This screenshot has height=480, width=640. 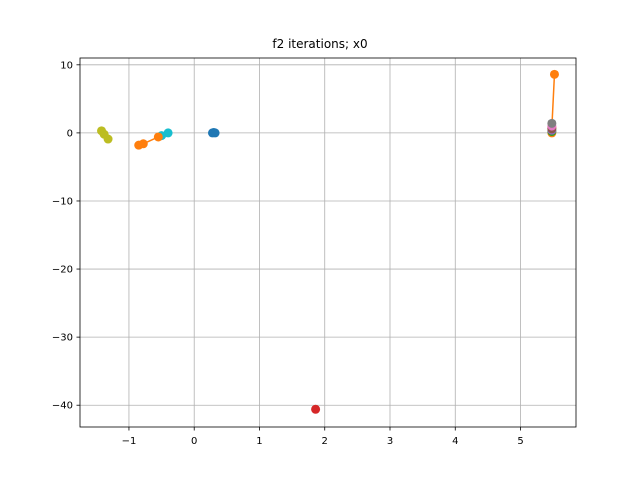 What do you see at coordinates (129, 441) in the screenshot?
I see `x-tick-label: −1` at bounding box center [129, 441].